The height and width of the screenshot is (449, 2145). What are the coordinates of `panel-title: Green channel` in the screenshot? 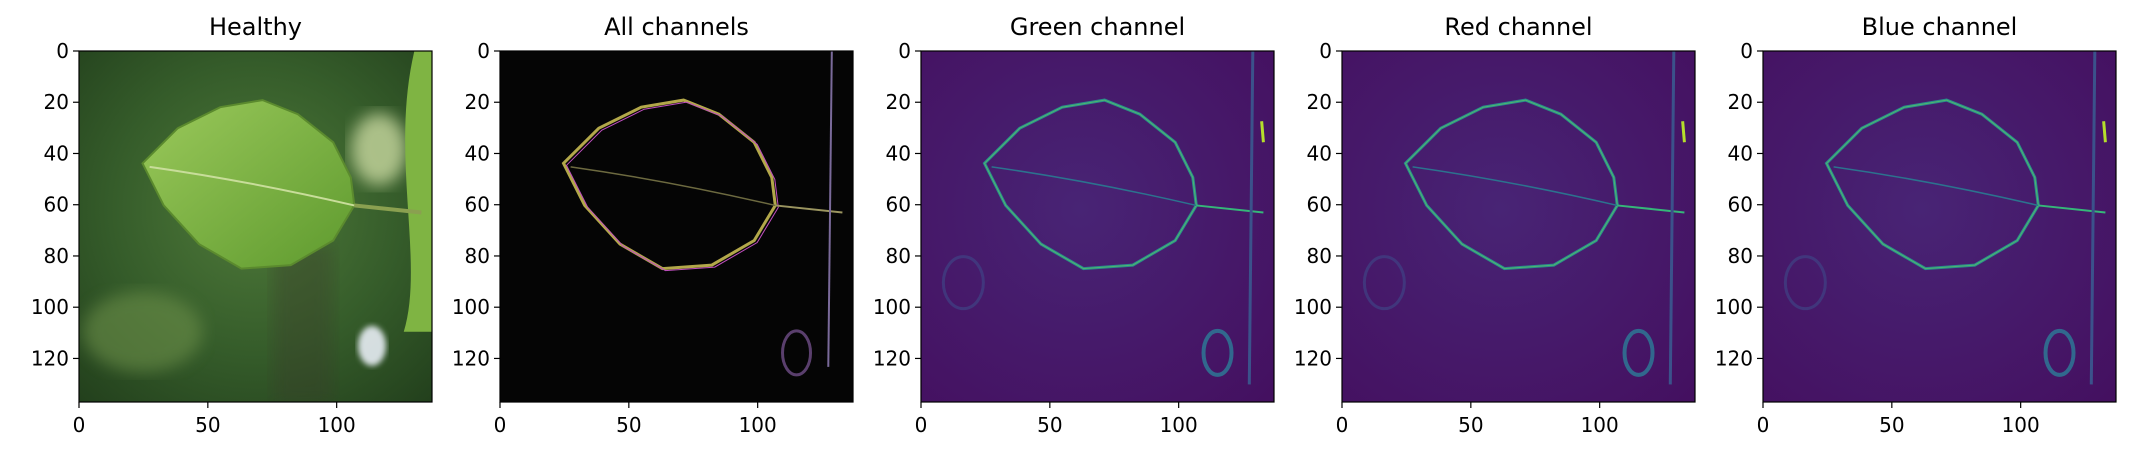 It's located at (1097, 27).